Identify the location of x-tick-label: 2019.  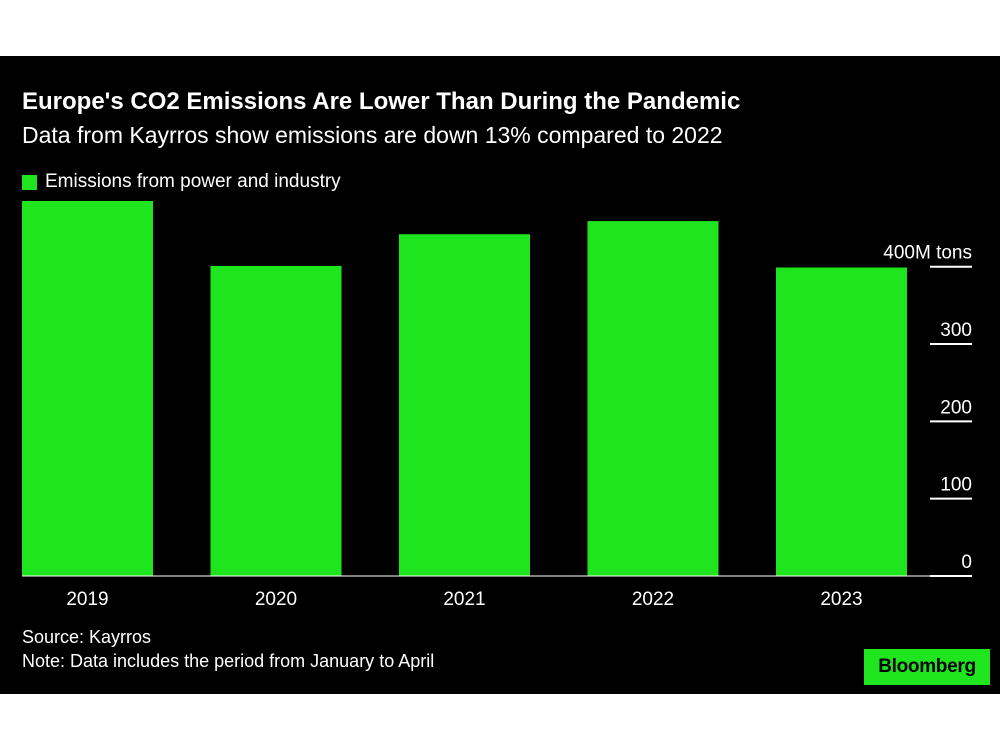
(87, 599).